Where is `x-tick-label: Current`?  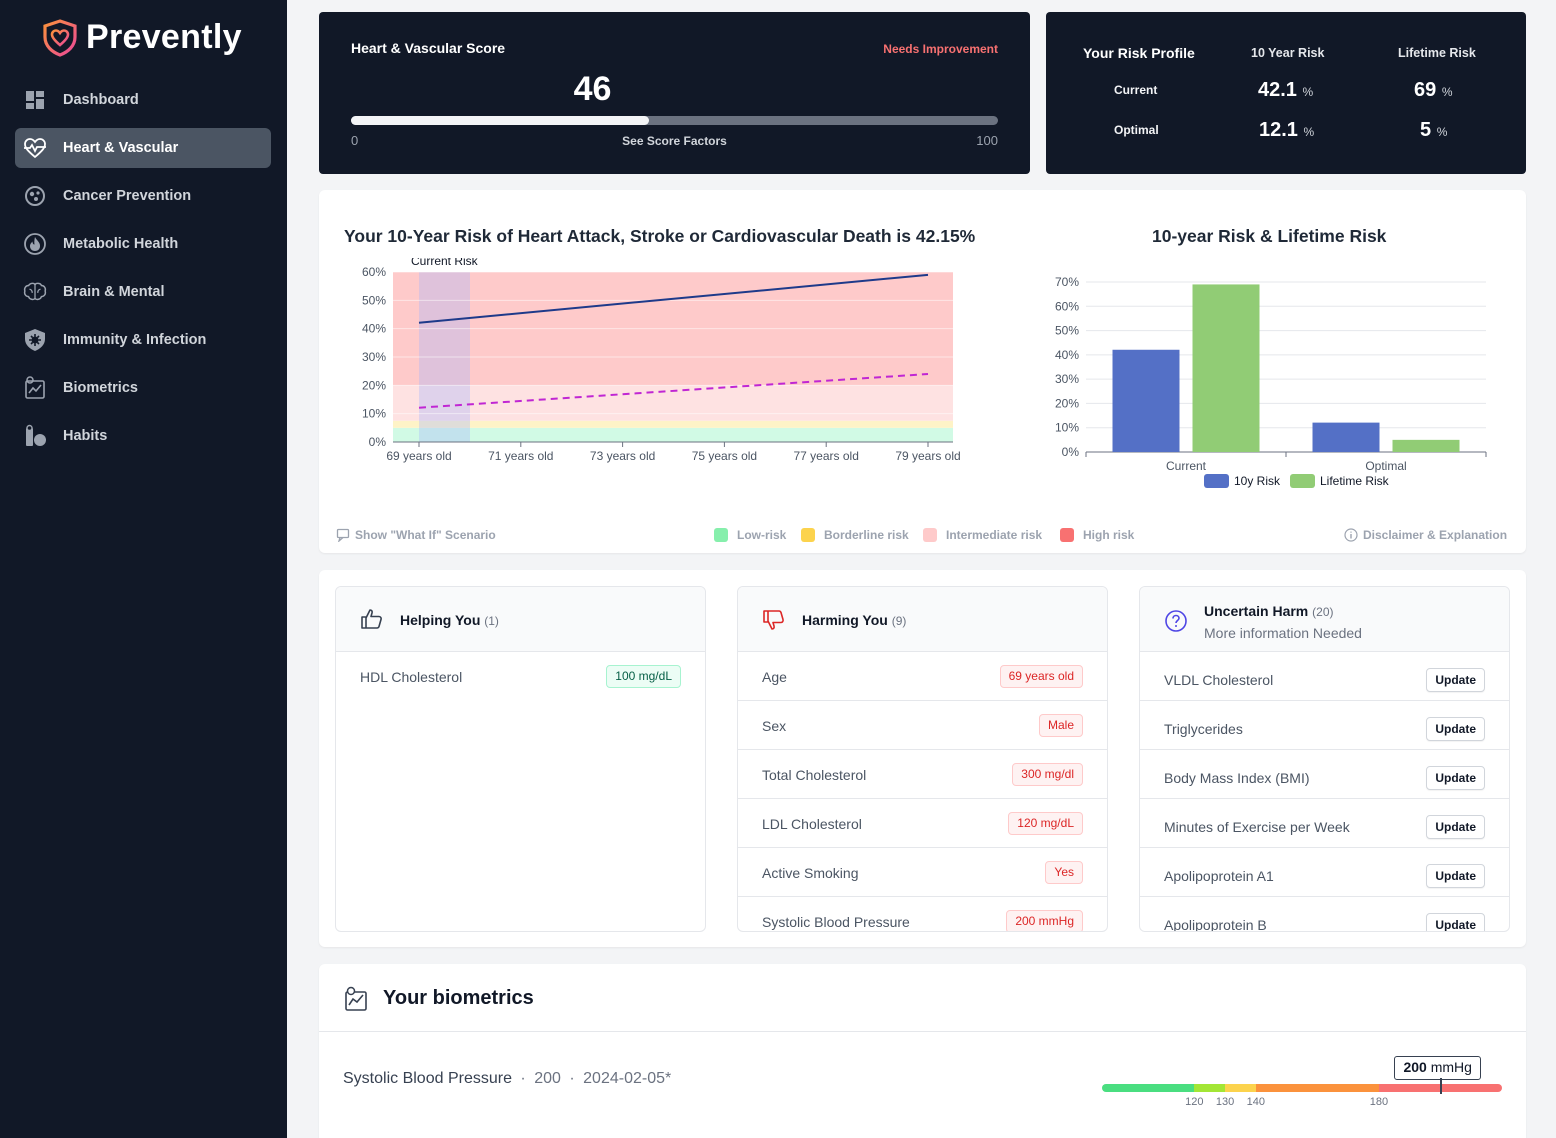 x-tick-label: Current is located at coordinates (1186, 466).